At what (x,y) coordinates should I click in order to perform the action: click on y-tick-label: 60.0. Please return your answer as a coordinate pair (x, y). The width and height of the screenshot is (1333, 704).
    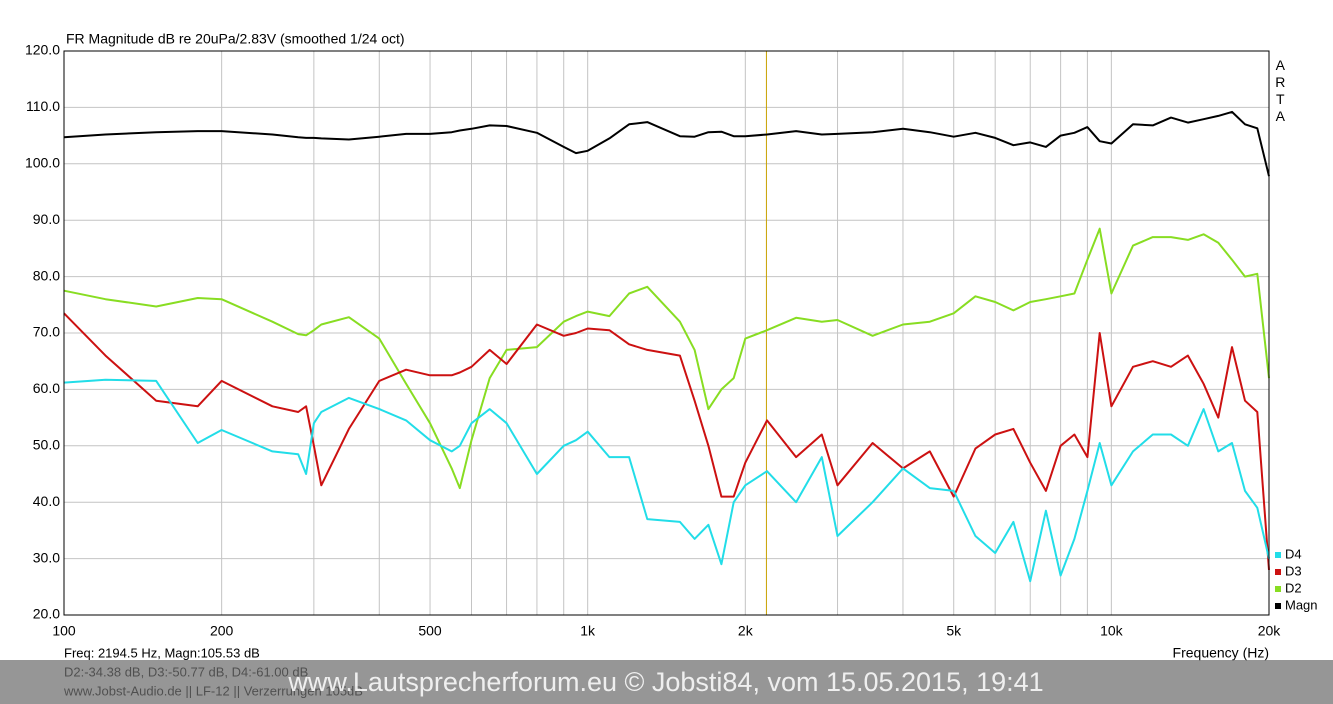
    Looking at the image, I should click on (46, 388).